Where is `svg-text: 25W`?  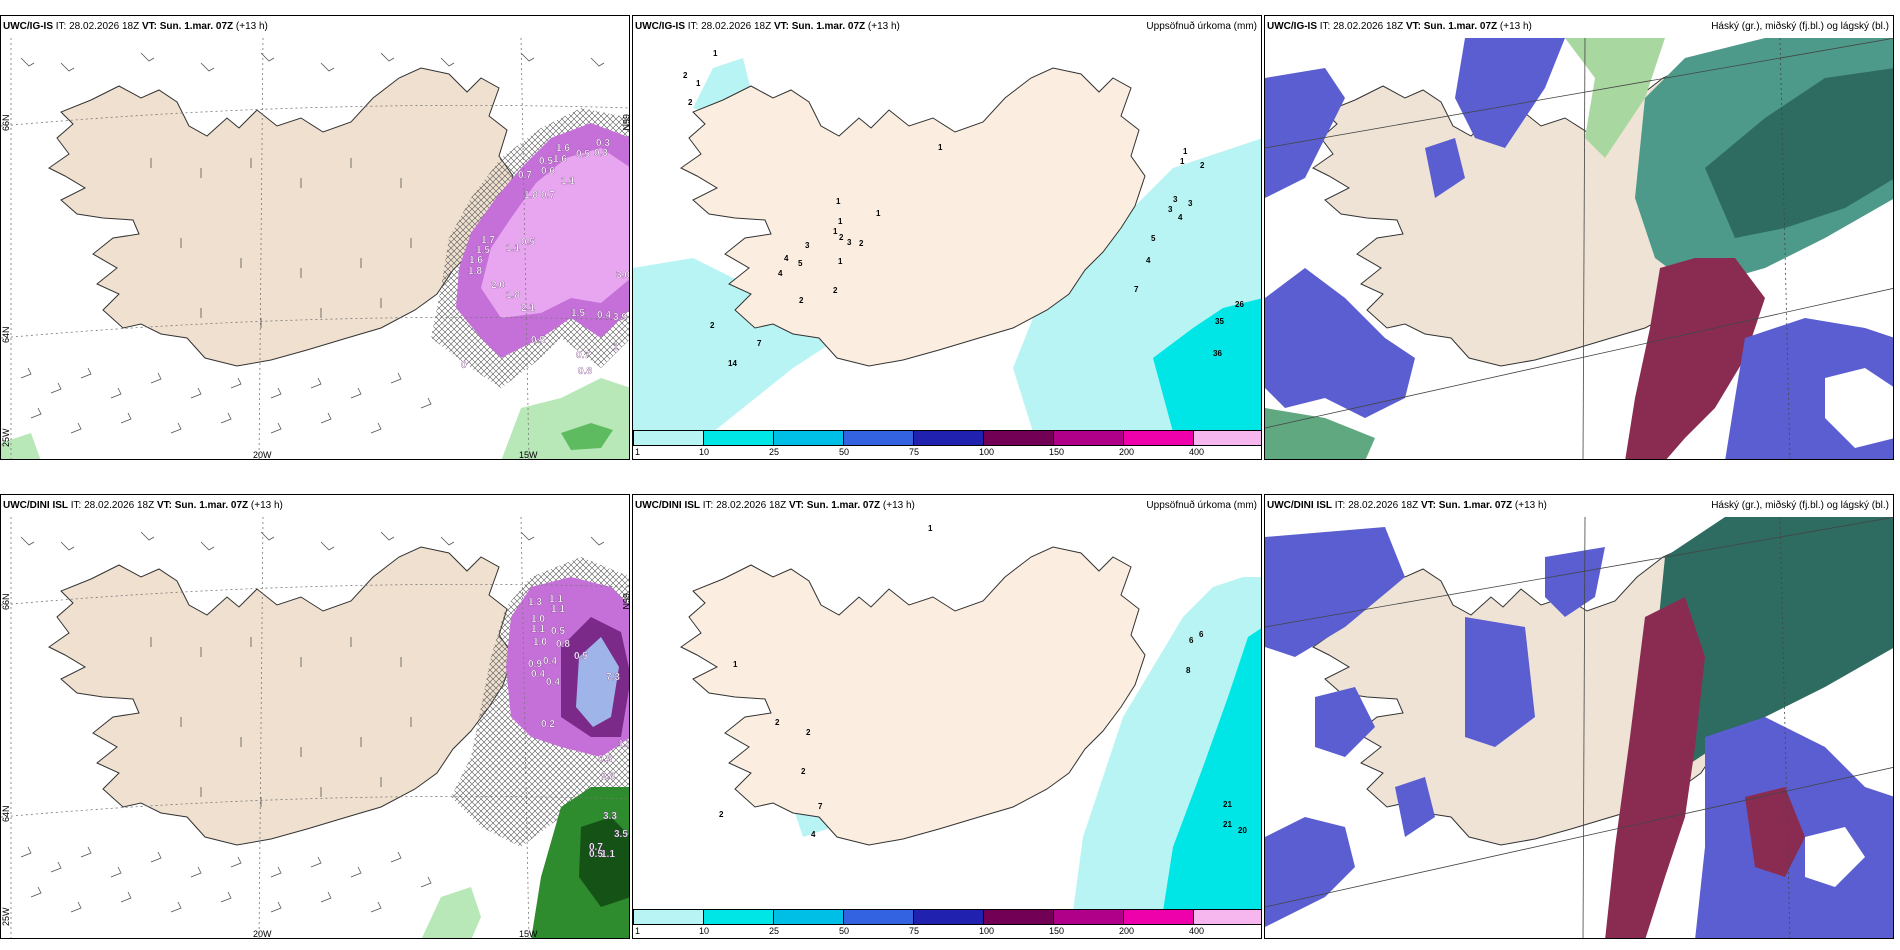
svg-text: 25W is located at coordinates (6, 437).